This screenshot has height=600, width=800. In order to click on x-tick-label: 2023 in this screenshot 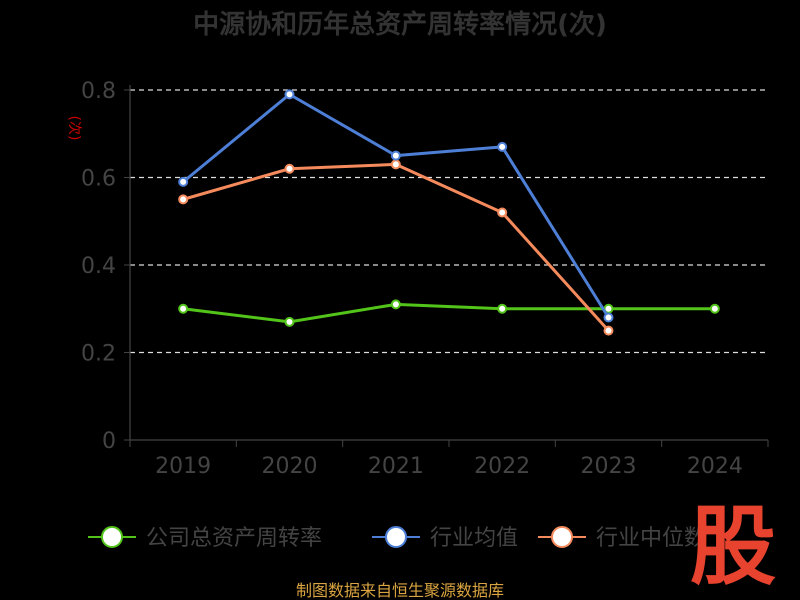, I will do `click(609, 466)`.